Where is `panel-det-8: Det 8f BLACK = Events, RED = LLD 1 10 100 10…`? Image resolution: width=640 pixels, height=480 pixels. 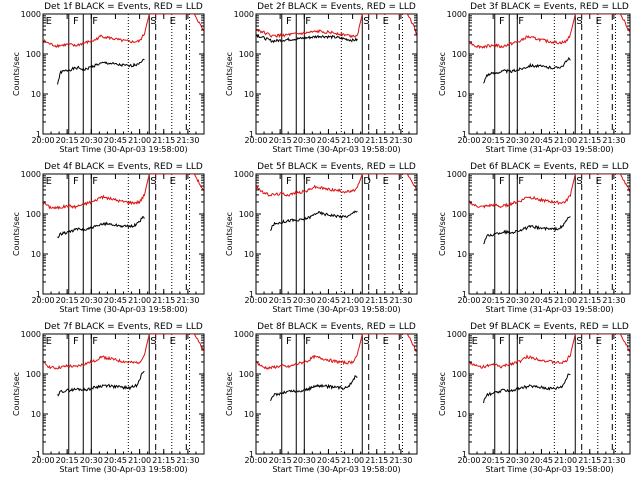 panel-det-8: Det 8f BLACK = Events, RED = LLD 1 10 100 10… is located at coordinates (321, 398).